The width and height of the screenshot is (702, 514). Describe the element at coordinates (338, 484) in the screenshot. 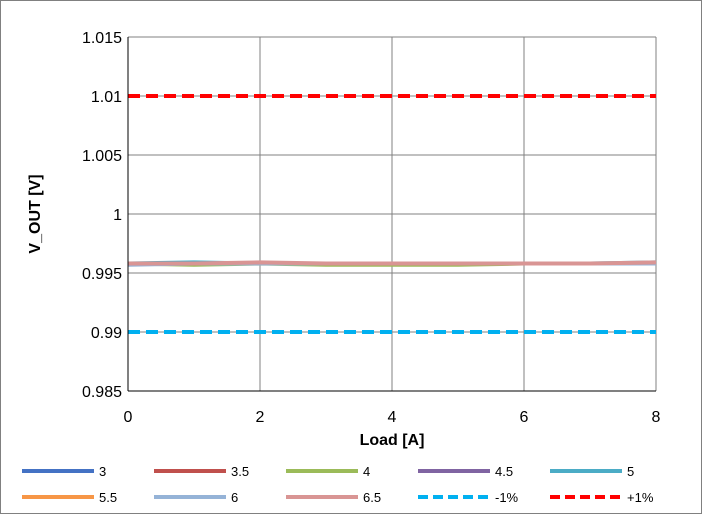

I see `legend: 3 3.5 4 4.5 5 5.5 6 6.5 -1% +1%` at that location.